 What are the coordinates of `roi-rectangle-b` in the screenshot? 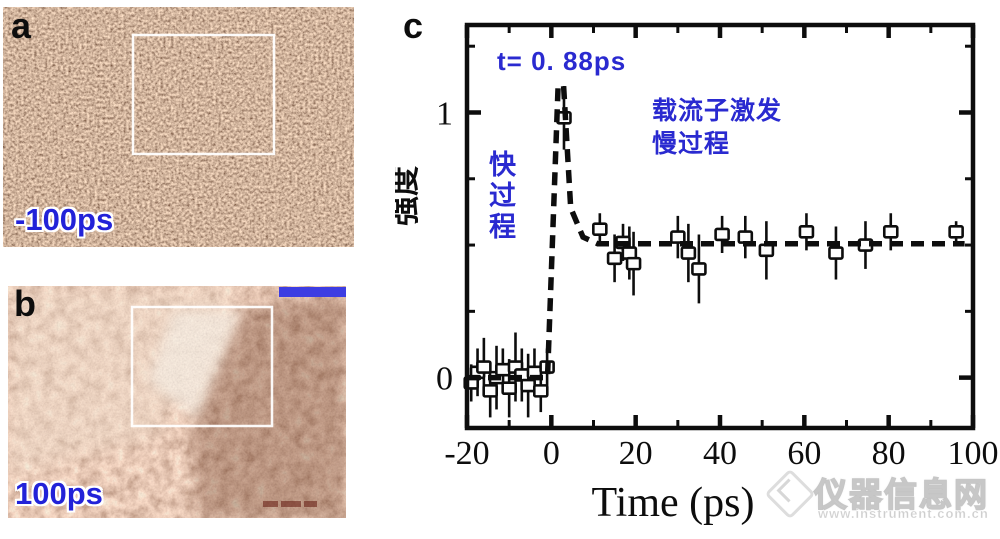 It's located at (202, 366).